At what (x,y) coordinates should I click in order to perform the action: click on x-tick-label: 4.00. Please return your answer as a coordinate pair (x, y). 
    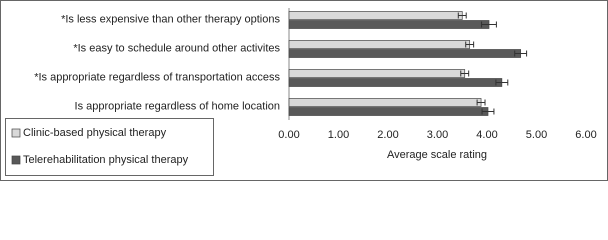
    Looking at the image, I should click on (486, 135).